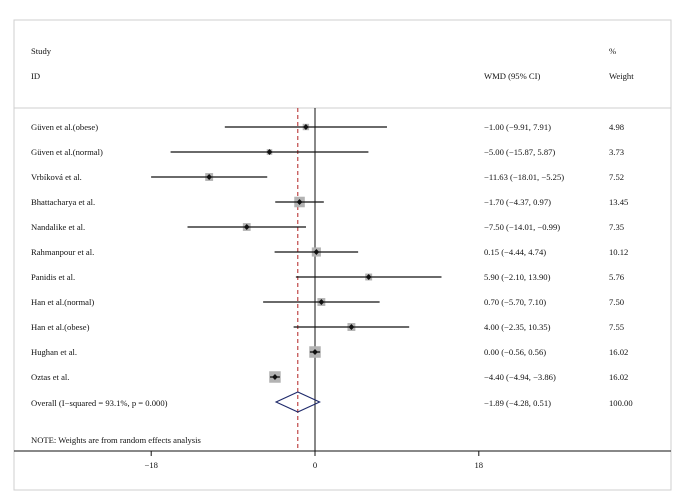  Describe the element at coordinates (329, 352) in the screenshot. I see `study-row: Hughan et al. 0.00 (−0.56, 0.56) 16.02` at that location.